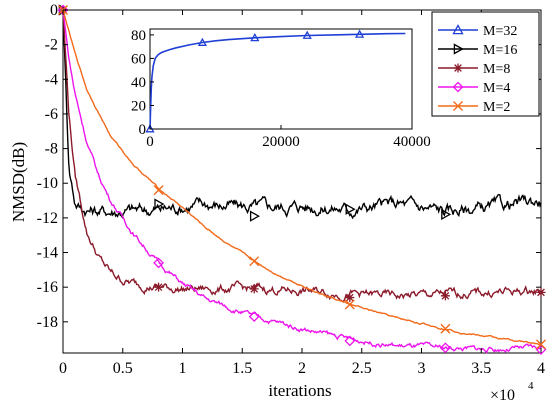 The image size is (550, 410). What do you see at coordinates (541, 368) in the screenshot?
I see `x-tick-label: 4` at bounding box center [541, 368].